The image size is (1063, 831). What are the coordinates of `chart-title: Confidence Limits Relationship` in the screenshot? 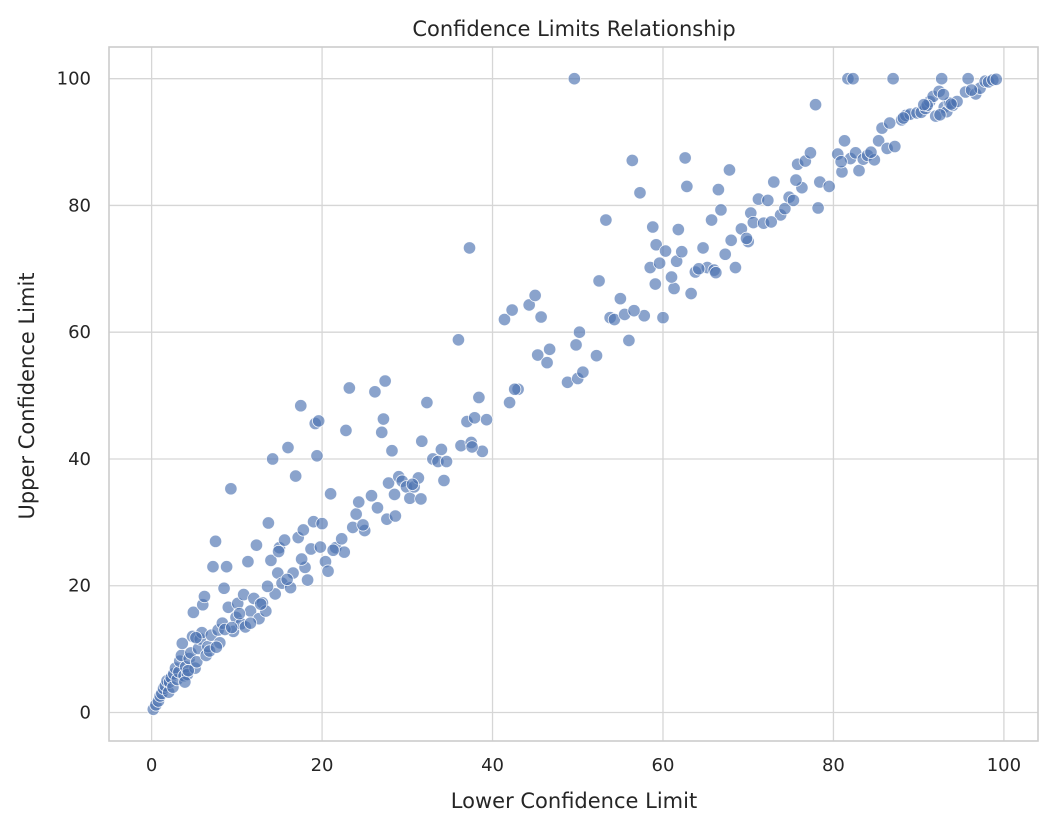 It's located at (573, 29).